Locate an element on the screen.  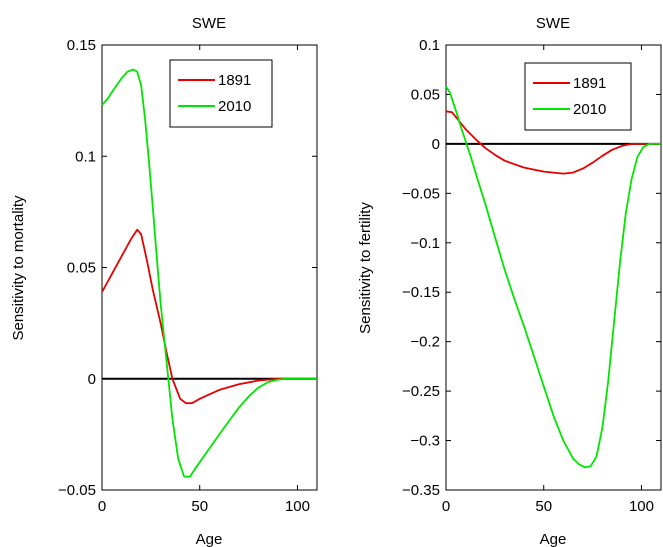
y-tick-label: −0.1 is located at coordinates (425, 243).